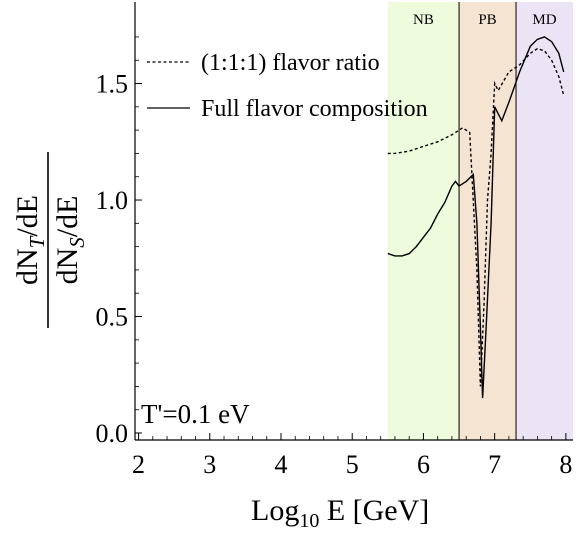 This screenshot has width=576, height=533. I want to click on y-tick-label: 0.0, so click(112, 433).